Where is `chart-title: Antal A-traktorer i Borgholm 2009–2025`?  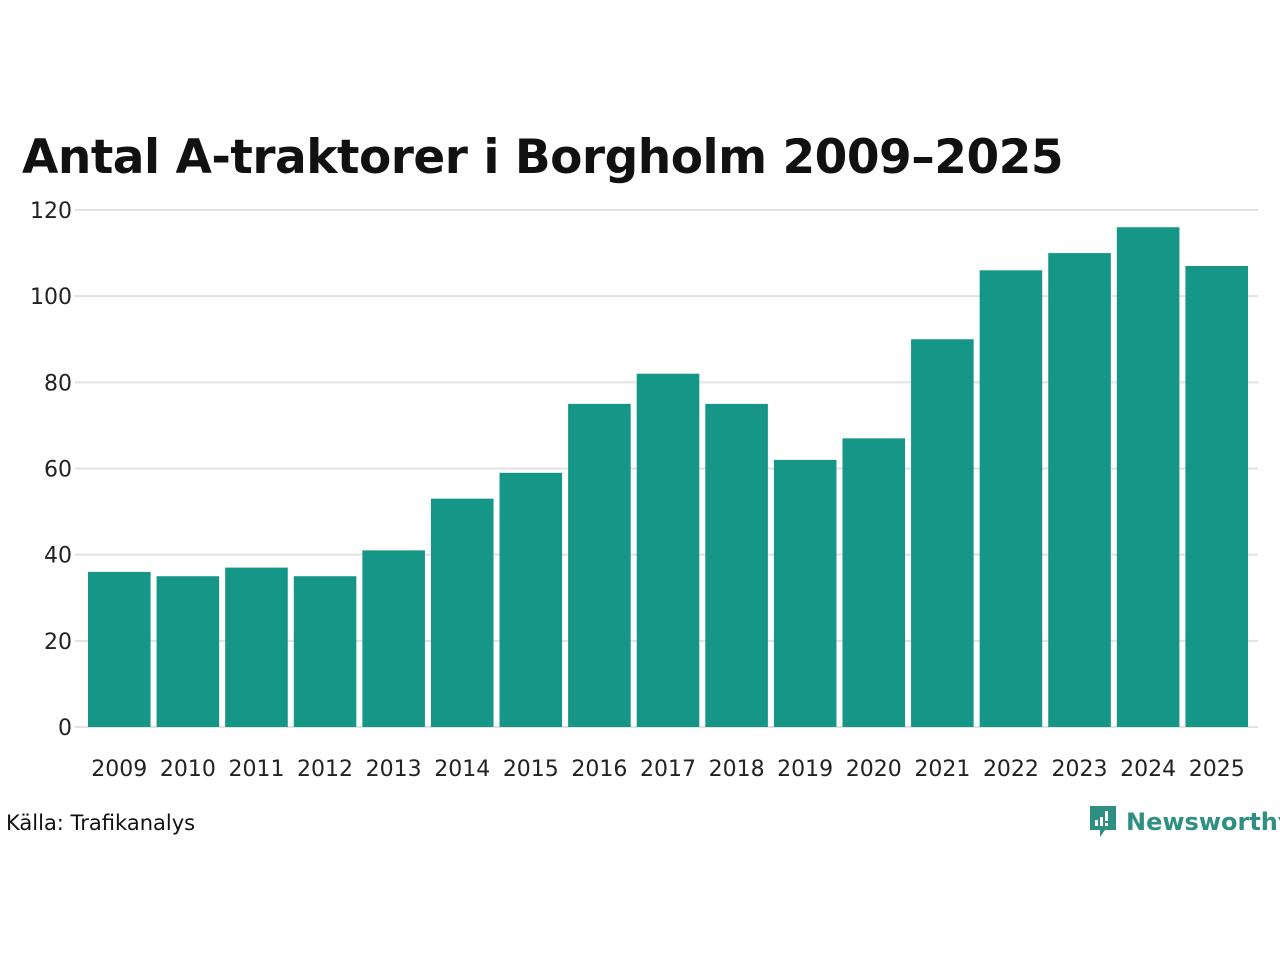
chart-title: Antal A-traktorer i Borgholm 2009–2025 is located at coordinates (543, 157).